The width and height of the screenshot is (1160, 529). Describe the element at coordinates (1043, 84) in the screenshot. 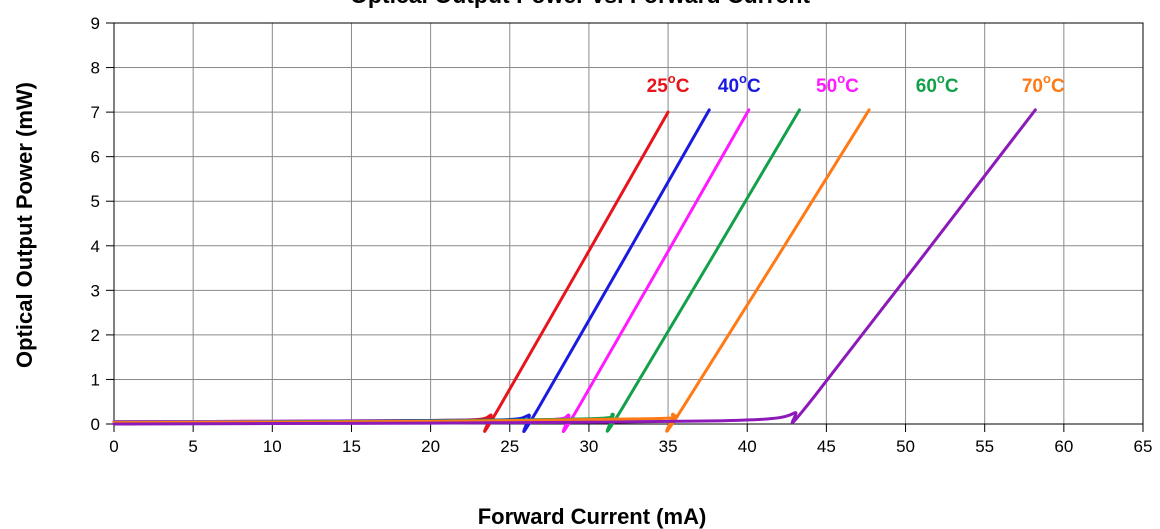

I see `series-label-4: 70oC` at that location.